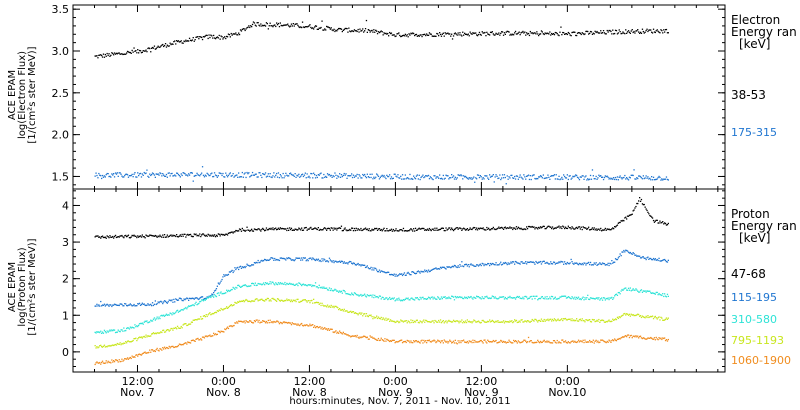 This screenshot has width=800, height=410. Describe the element at coordinates (764, 226) in the screenshot. I see `proton-legend-title: Proton Energy ran [keV]` at that location.